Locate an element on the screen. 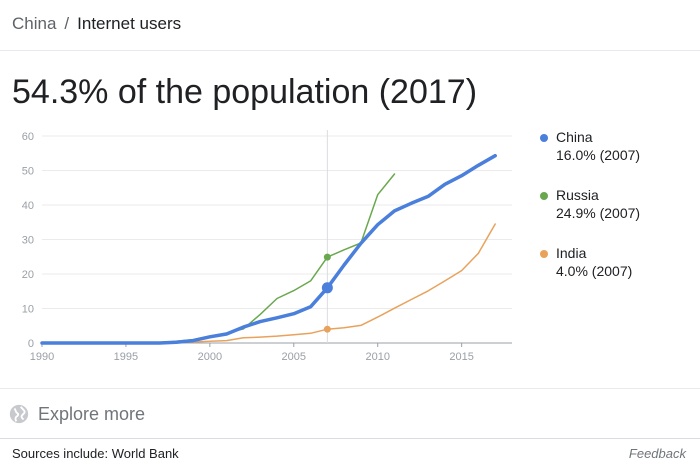 The image size is (700, 470). y-tick-label: 10 is located at coordinates (28, 310).